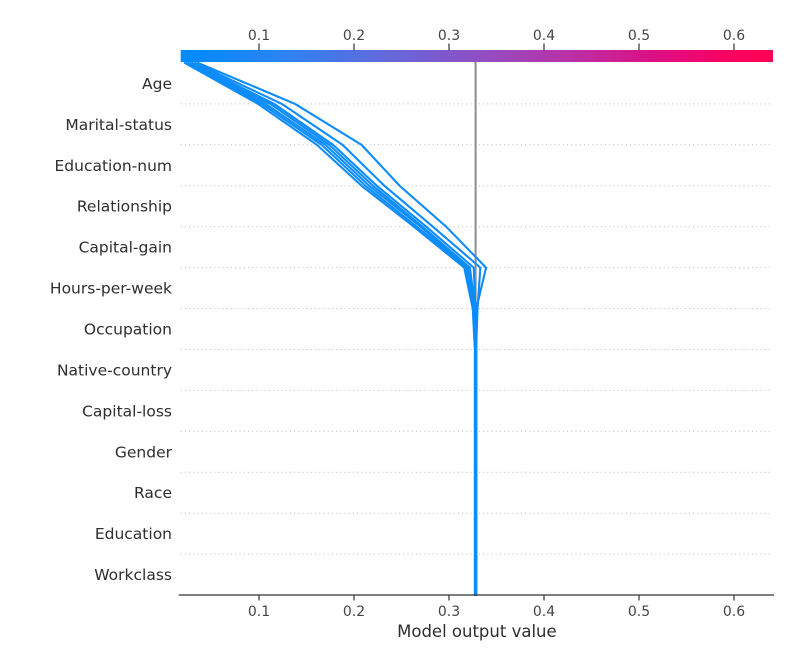 This screenshot has height=670, width=800. What do you see at coordinates (449, 36) in the screenshot?
I see `colorbar-tick-label: 0.3` at bounding box center [449, 36].